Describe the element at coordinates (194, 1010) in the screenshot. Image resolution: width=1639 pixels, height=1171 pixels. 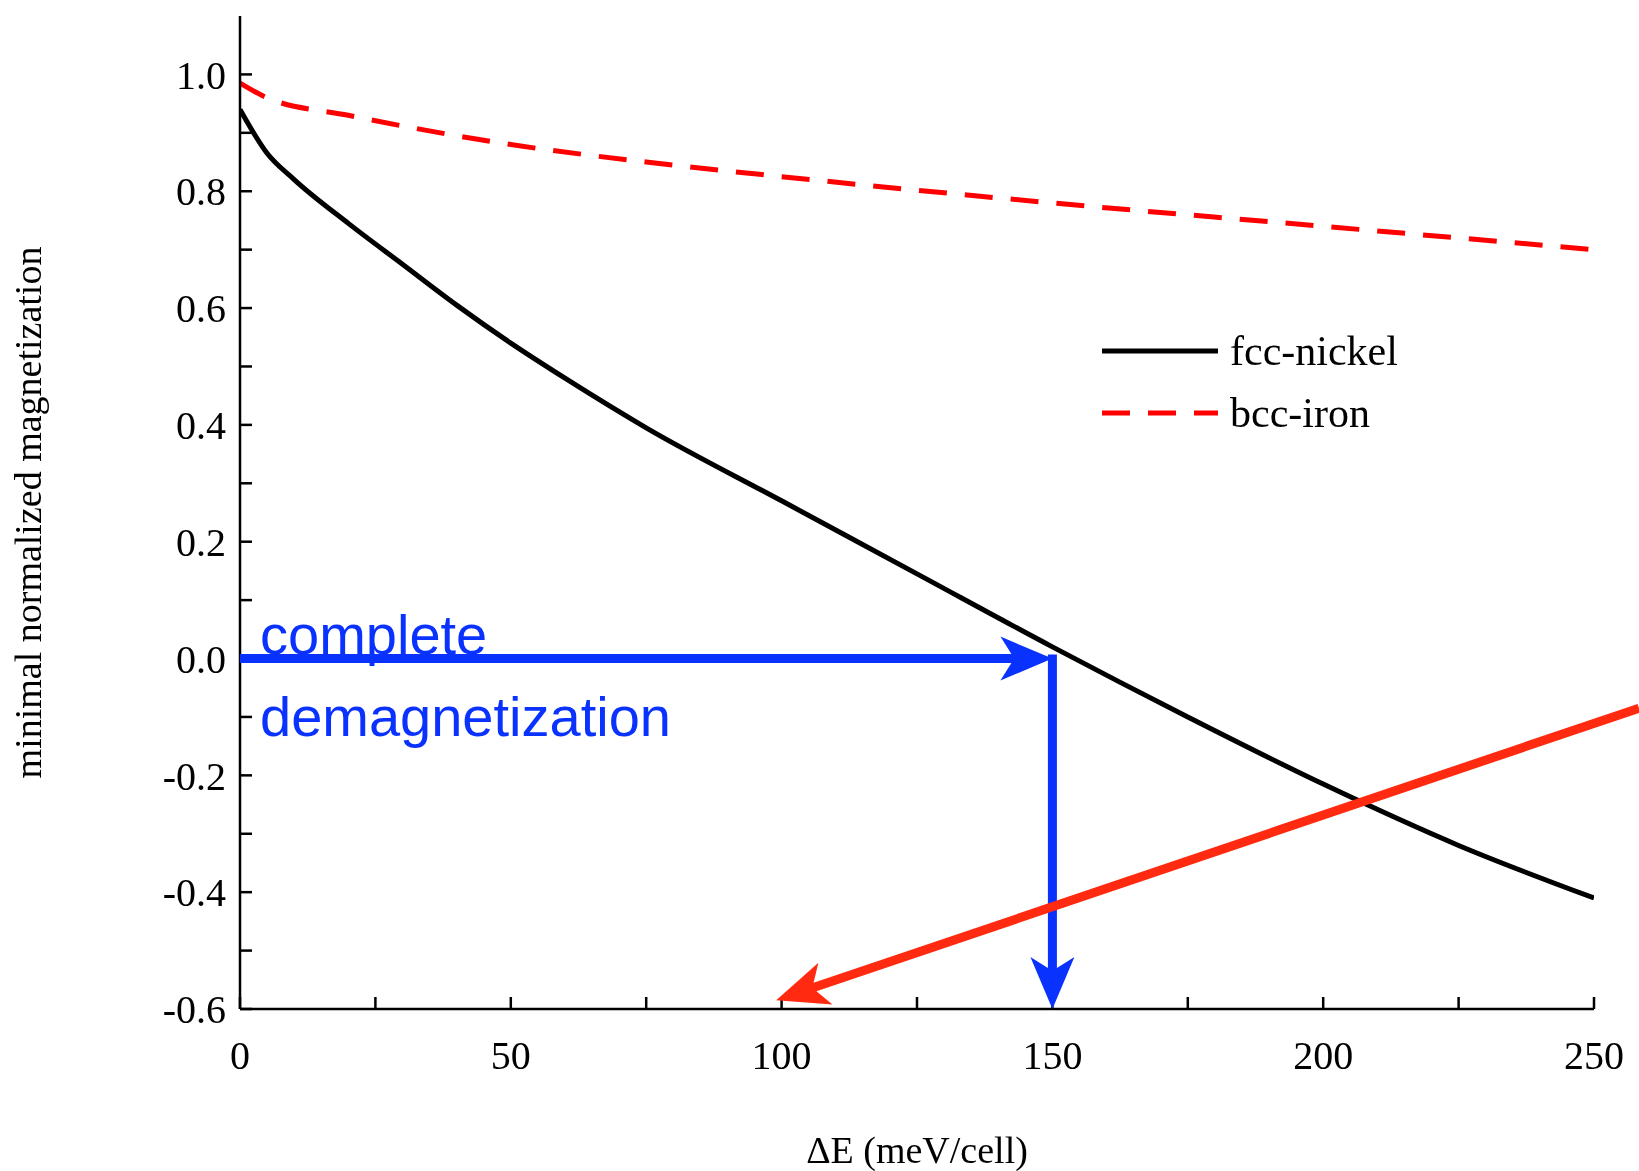
I see `y-tick-label: -0.6` at that location.